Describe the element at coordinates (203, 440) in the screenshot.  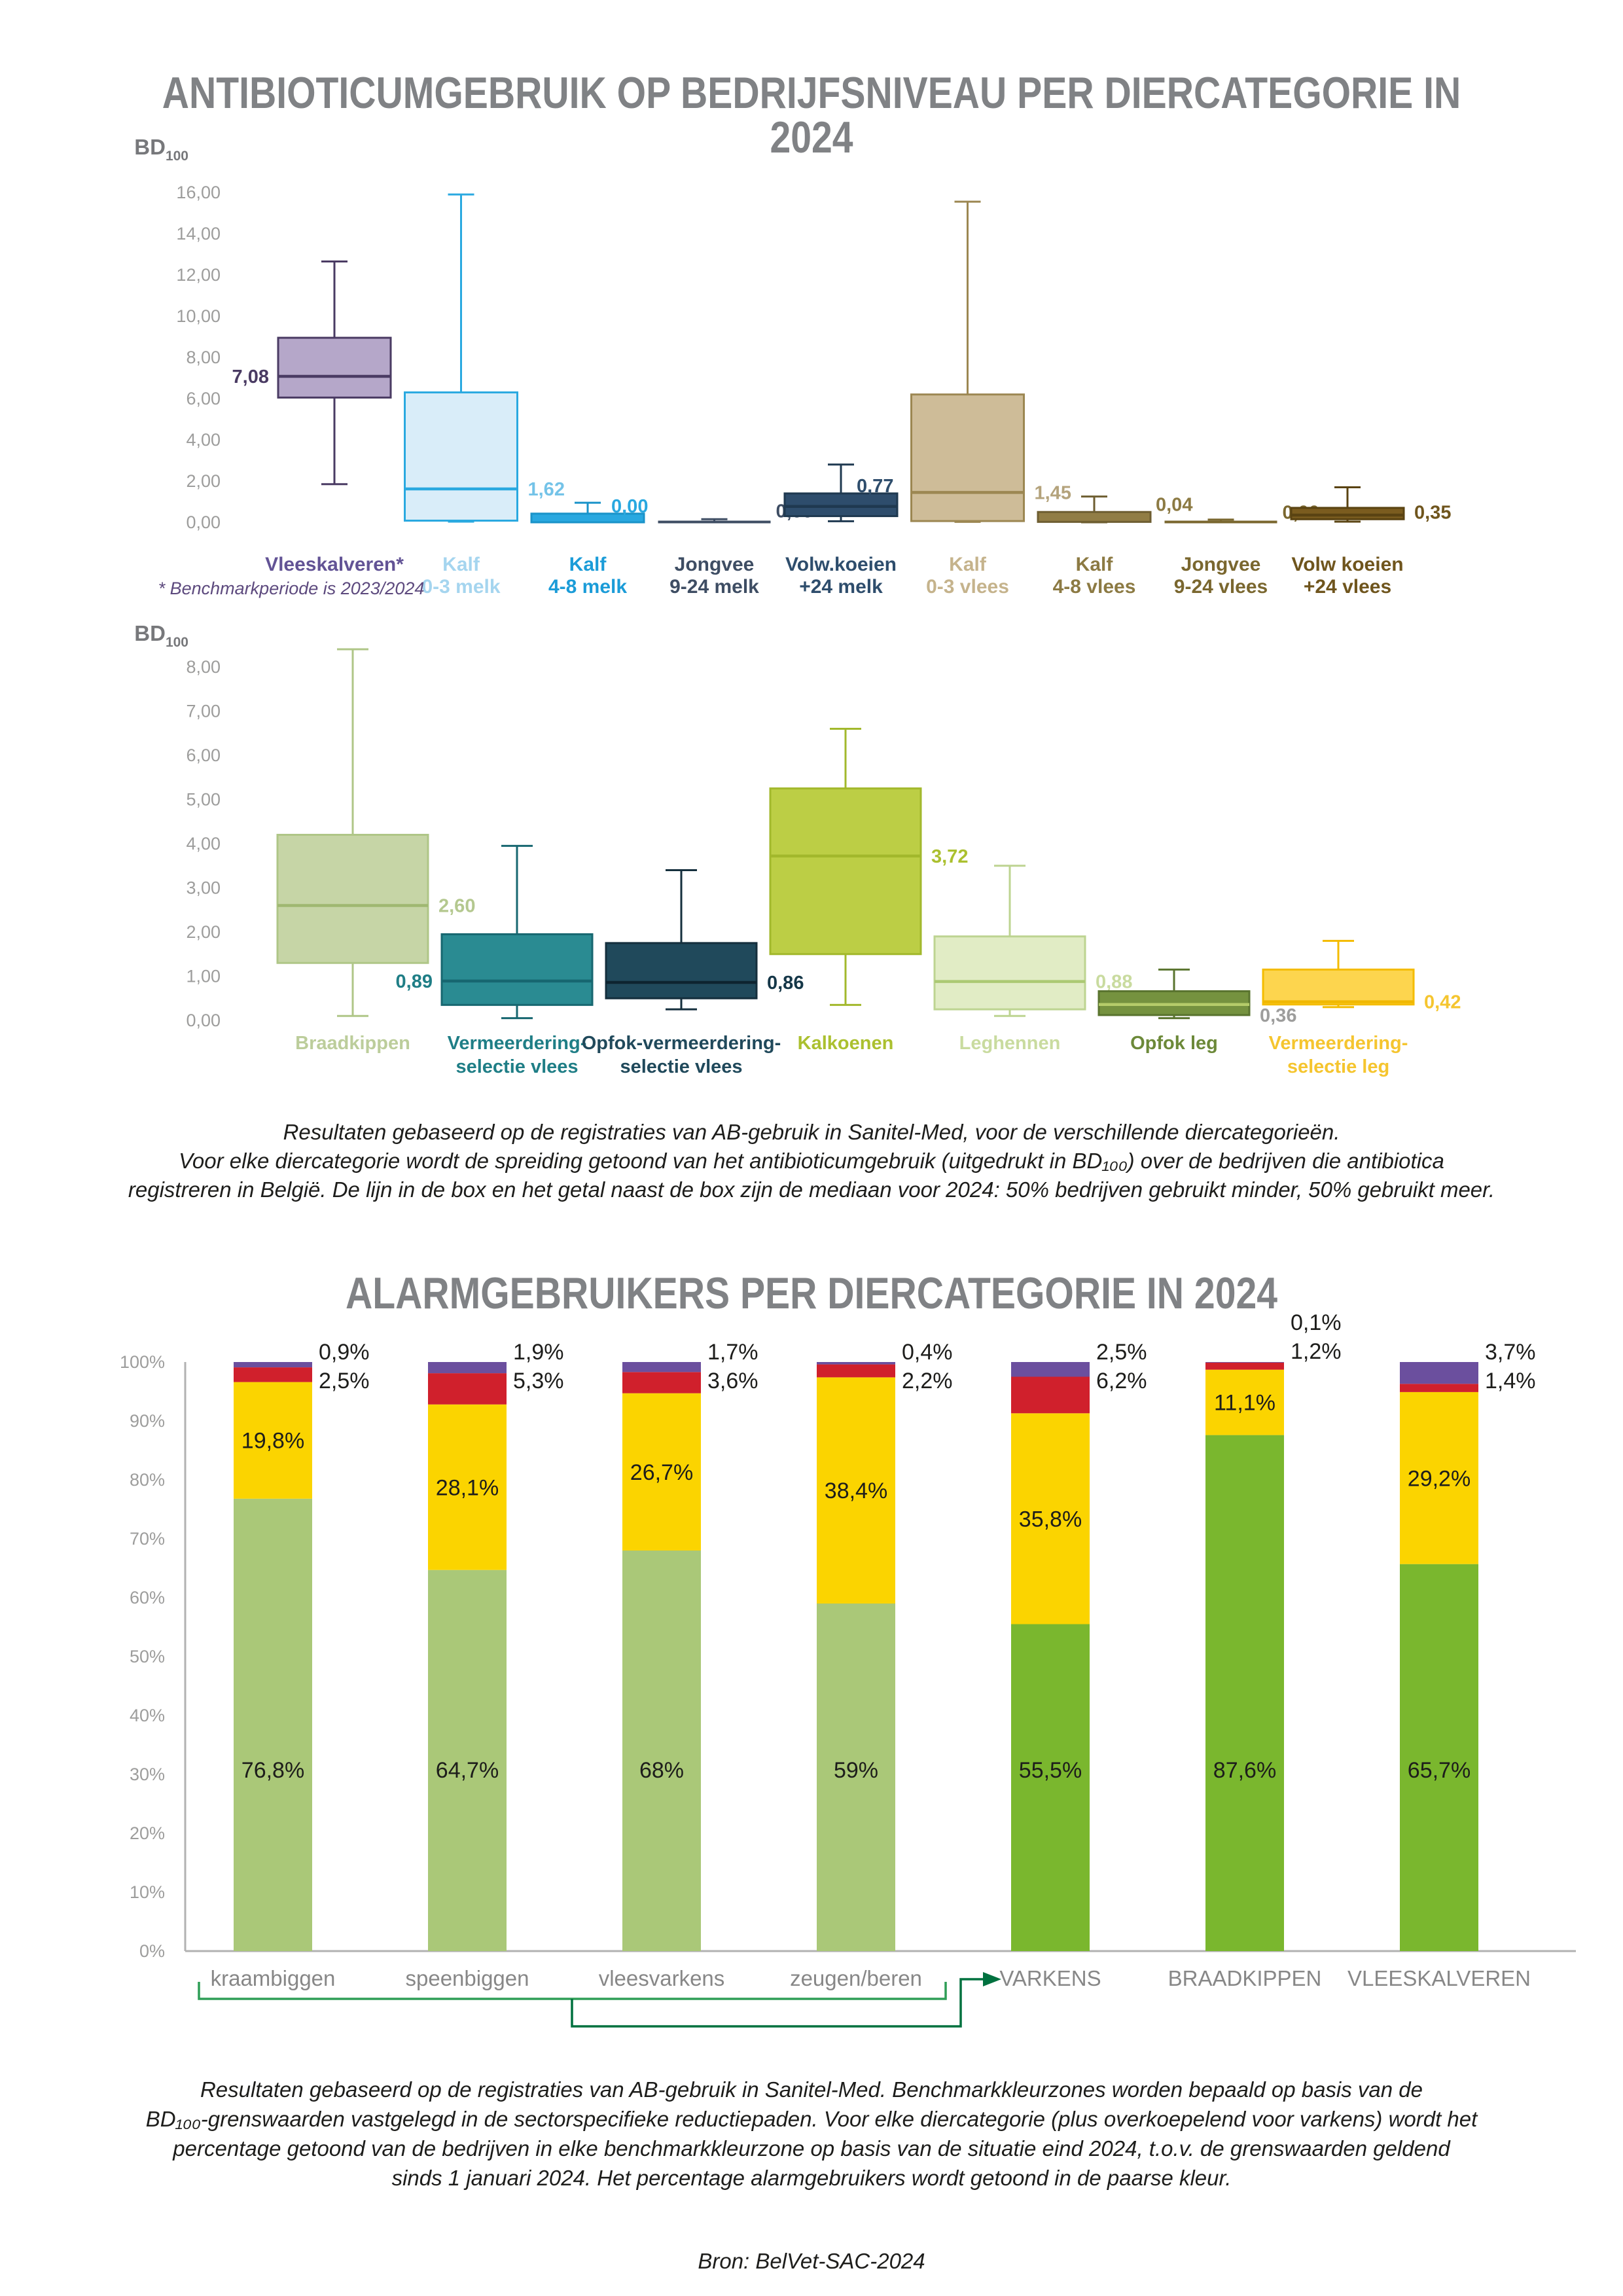
I see `svg-text: 4,00` at that location.